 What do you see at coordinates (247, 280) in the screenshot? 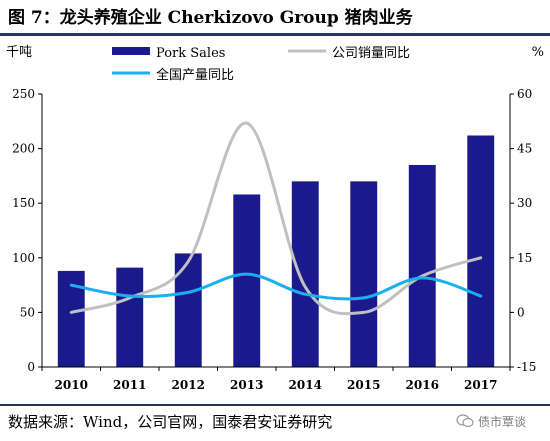
I see `bar-2013` at bounding box center [247, 280].